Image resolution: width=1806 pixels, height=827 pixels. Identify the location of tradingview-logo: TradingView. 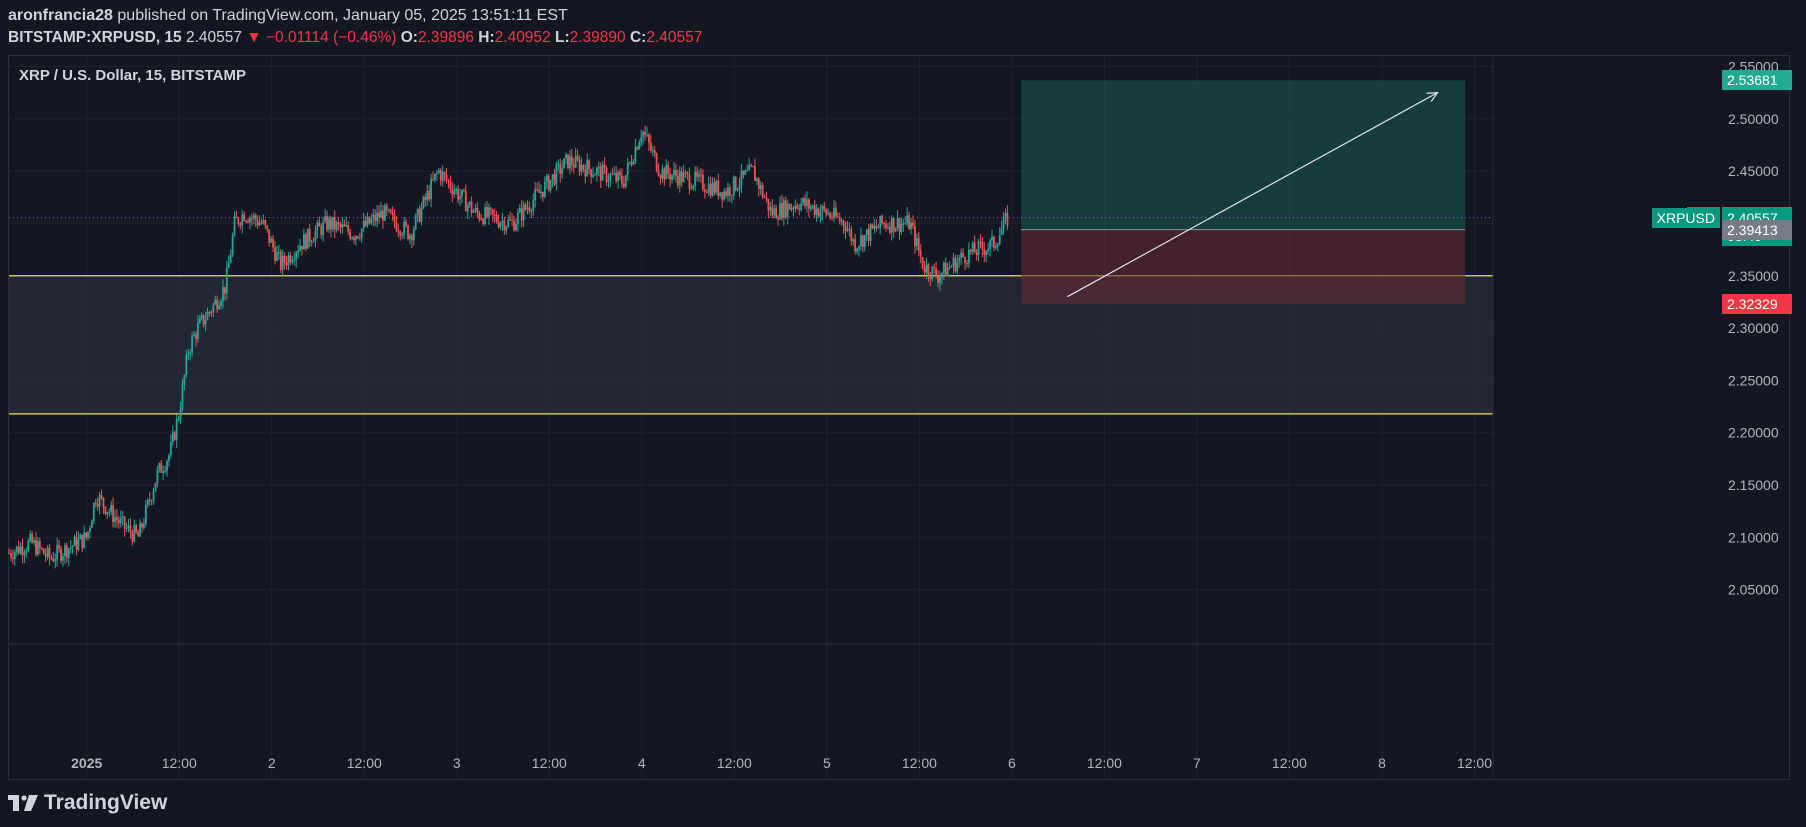
(87, 803).